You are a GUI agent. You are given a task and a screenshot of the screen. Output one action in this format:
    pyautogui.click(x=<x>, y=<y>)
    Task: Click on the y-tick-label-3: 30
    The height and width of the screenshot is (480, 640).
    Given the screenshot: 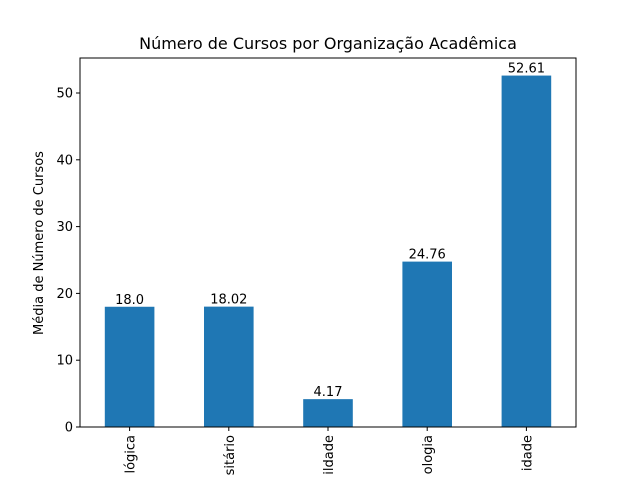 What is the action you would take?
    pyautogui.click(x=64, y=227)
    